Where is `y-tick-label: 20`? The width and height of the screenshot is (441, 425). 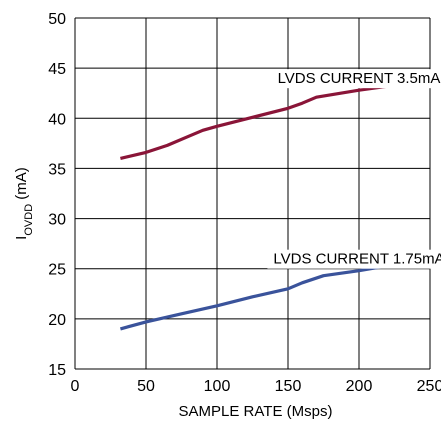 y-tick-label: 20 is located at coordinates (57, 320).